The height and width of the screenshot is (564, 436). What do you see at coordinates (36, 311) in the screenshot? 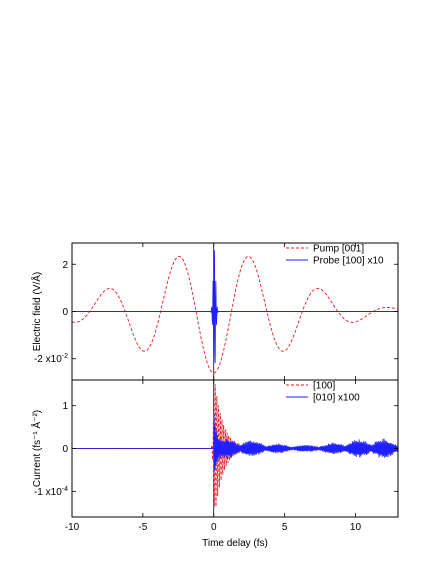
I see `y-axis-label: Electric field (V/Å)` at bounding box center [36, 311].